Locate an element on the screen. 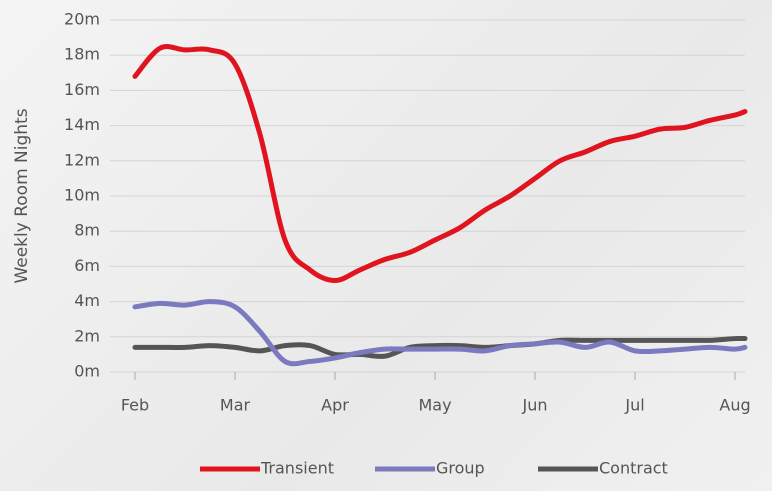  x-tick-label: Jun is located at coordinates (535, 405).